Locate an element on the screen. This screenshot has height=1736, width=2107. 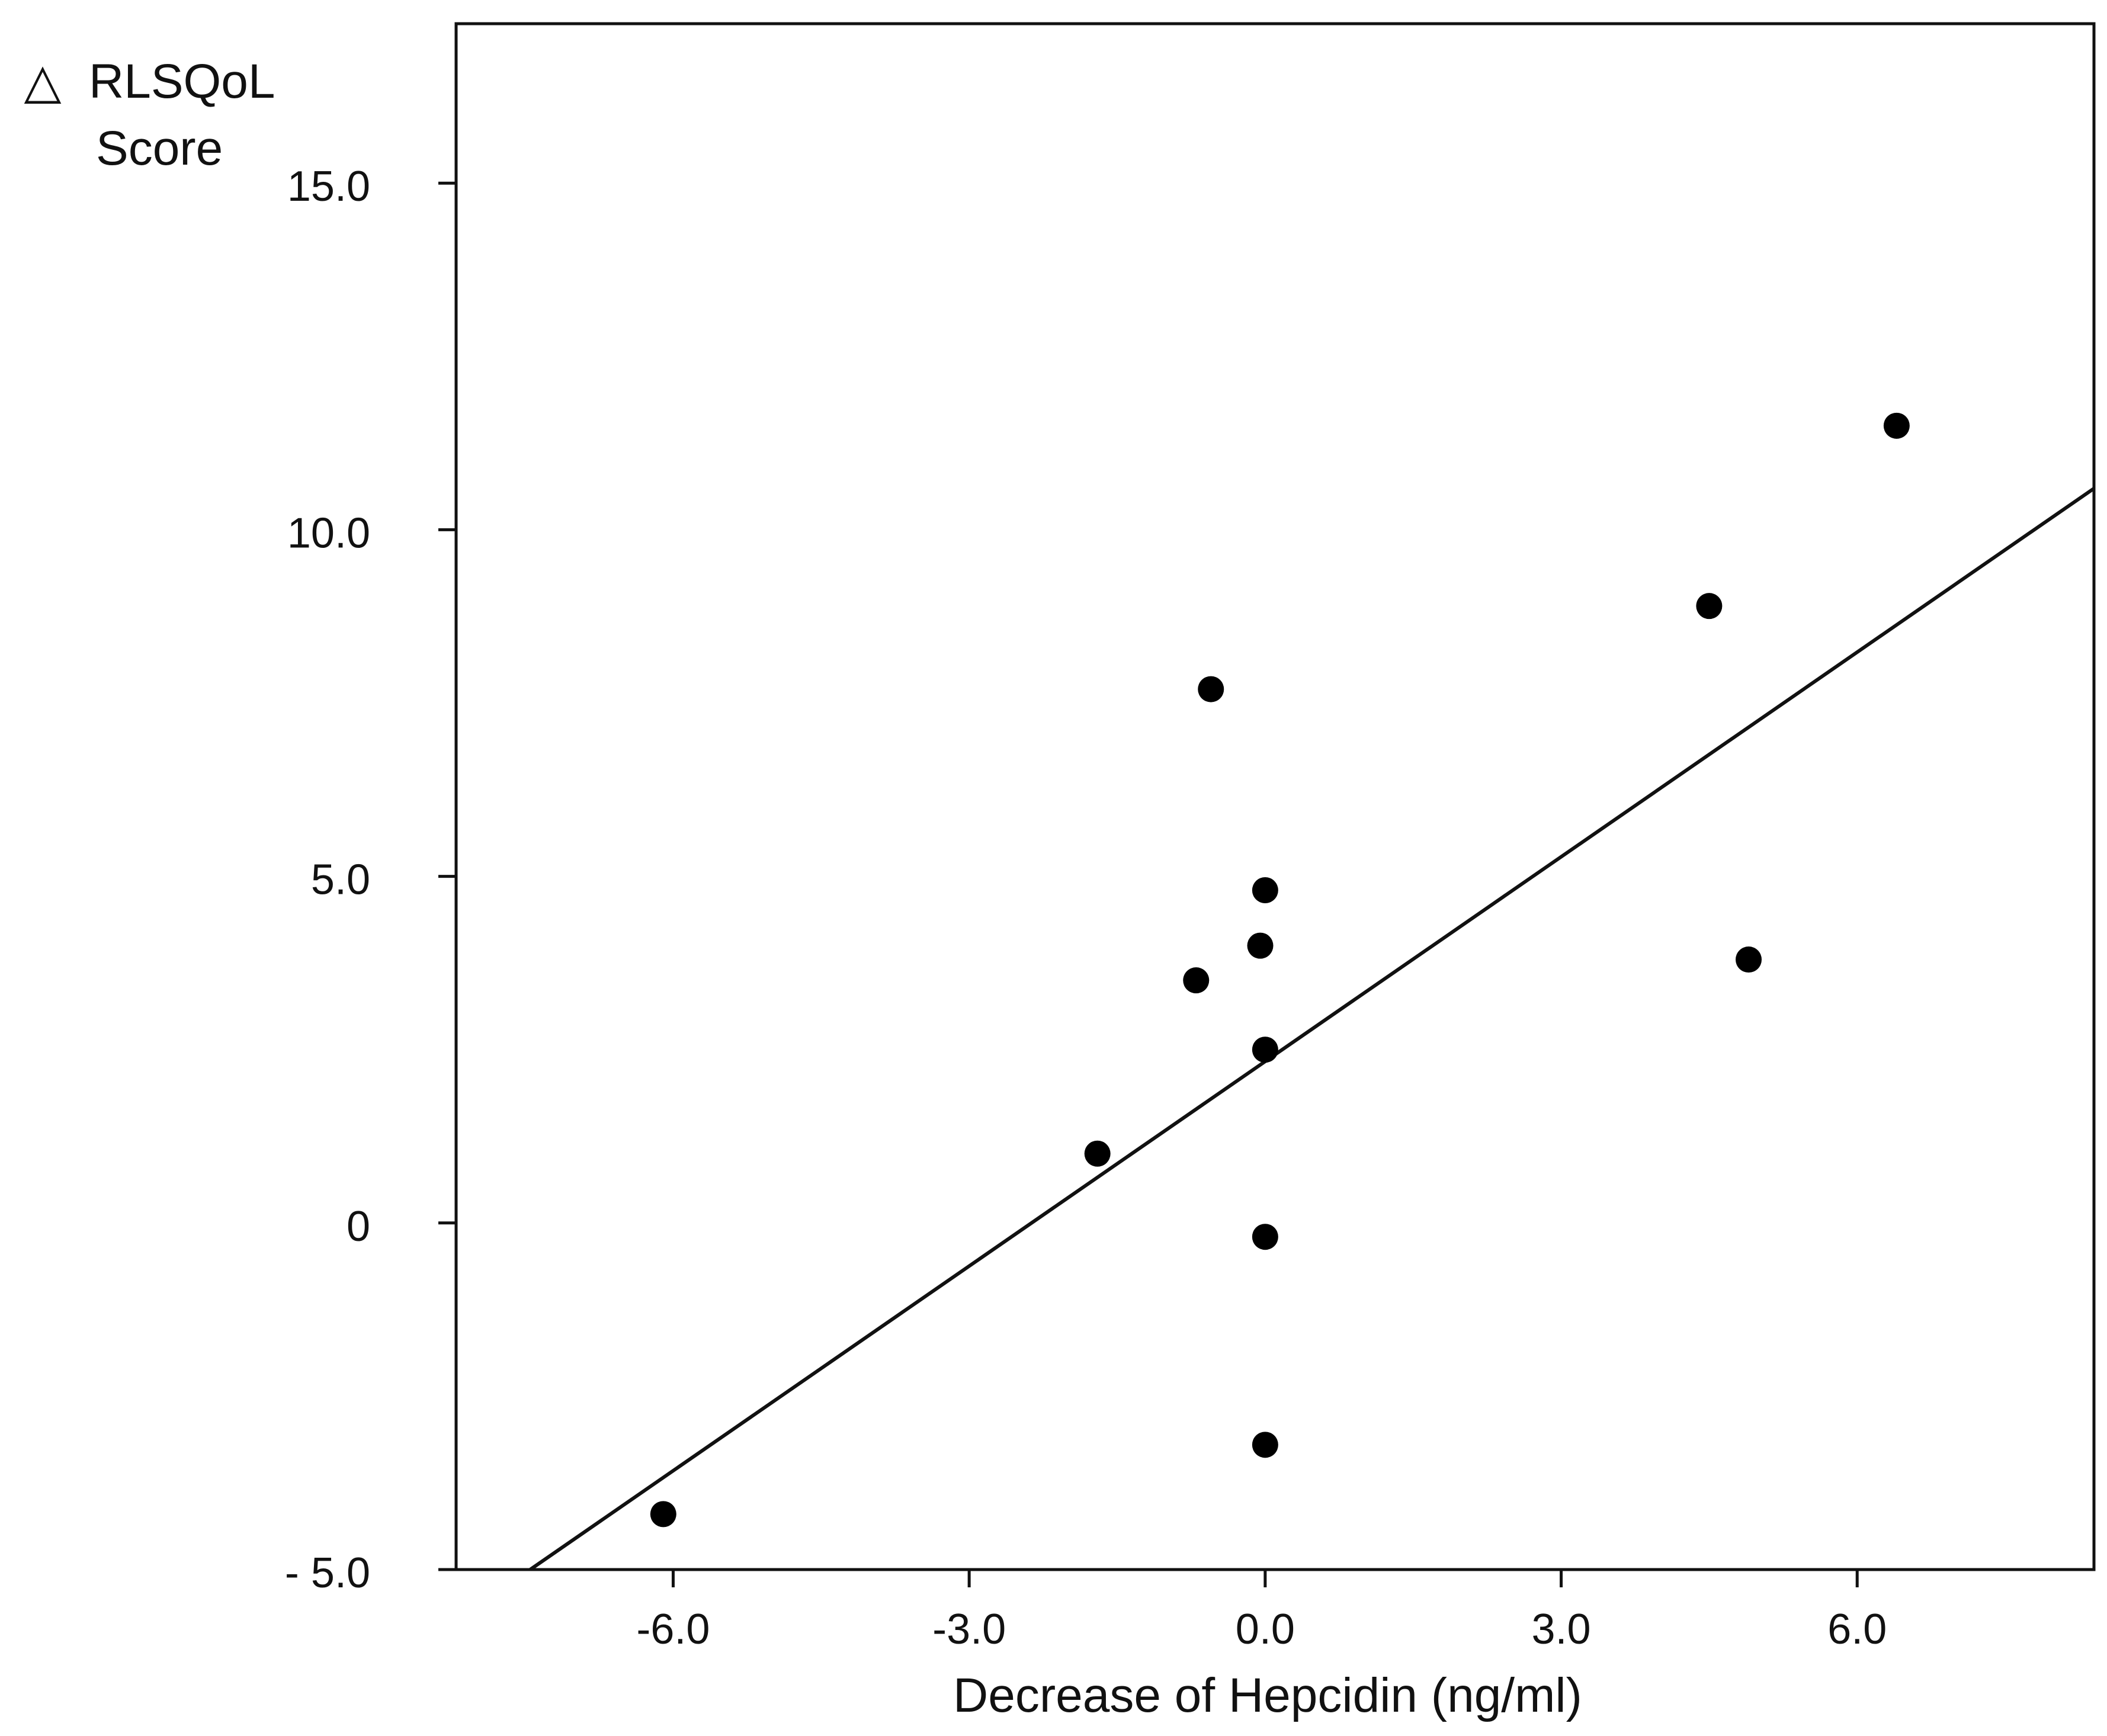
x-tick-label: -6.0 is located at coordinates (673, 1629).